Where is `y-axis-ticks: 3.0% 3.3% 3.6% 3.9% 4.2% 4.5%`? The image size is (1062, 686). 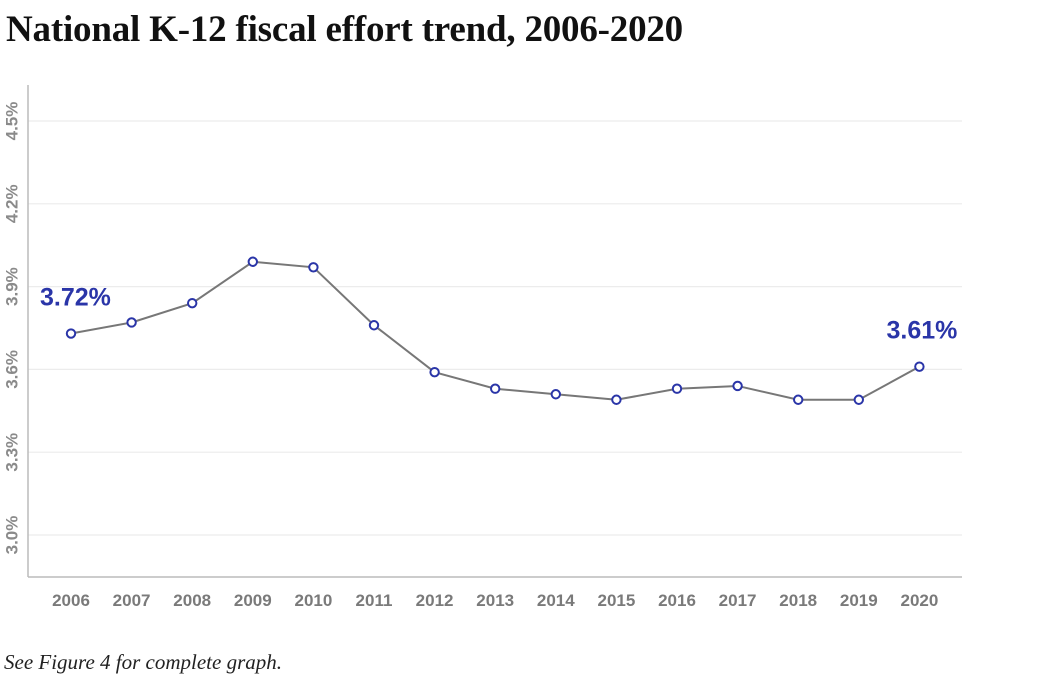
y-axis-ticks: 3.0% 3.3% 3.6% 3.9% 4.2% 4.5% is located at coordinates (11, 328).